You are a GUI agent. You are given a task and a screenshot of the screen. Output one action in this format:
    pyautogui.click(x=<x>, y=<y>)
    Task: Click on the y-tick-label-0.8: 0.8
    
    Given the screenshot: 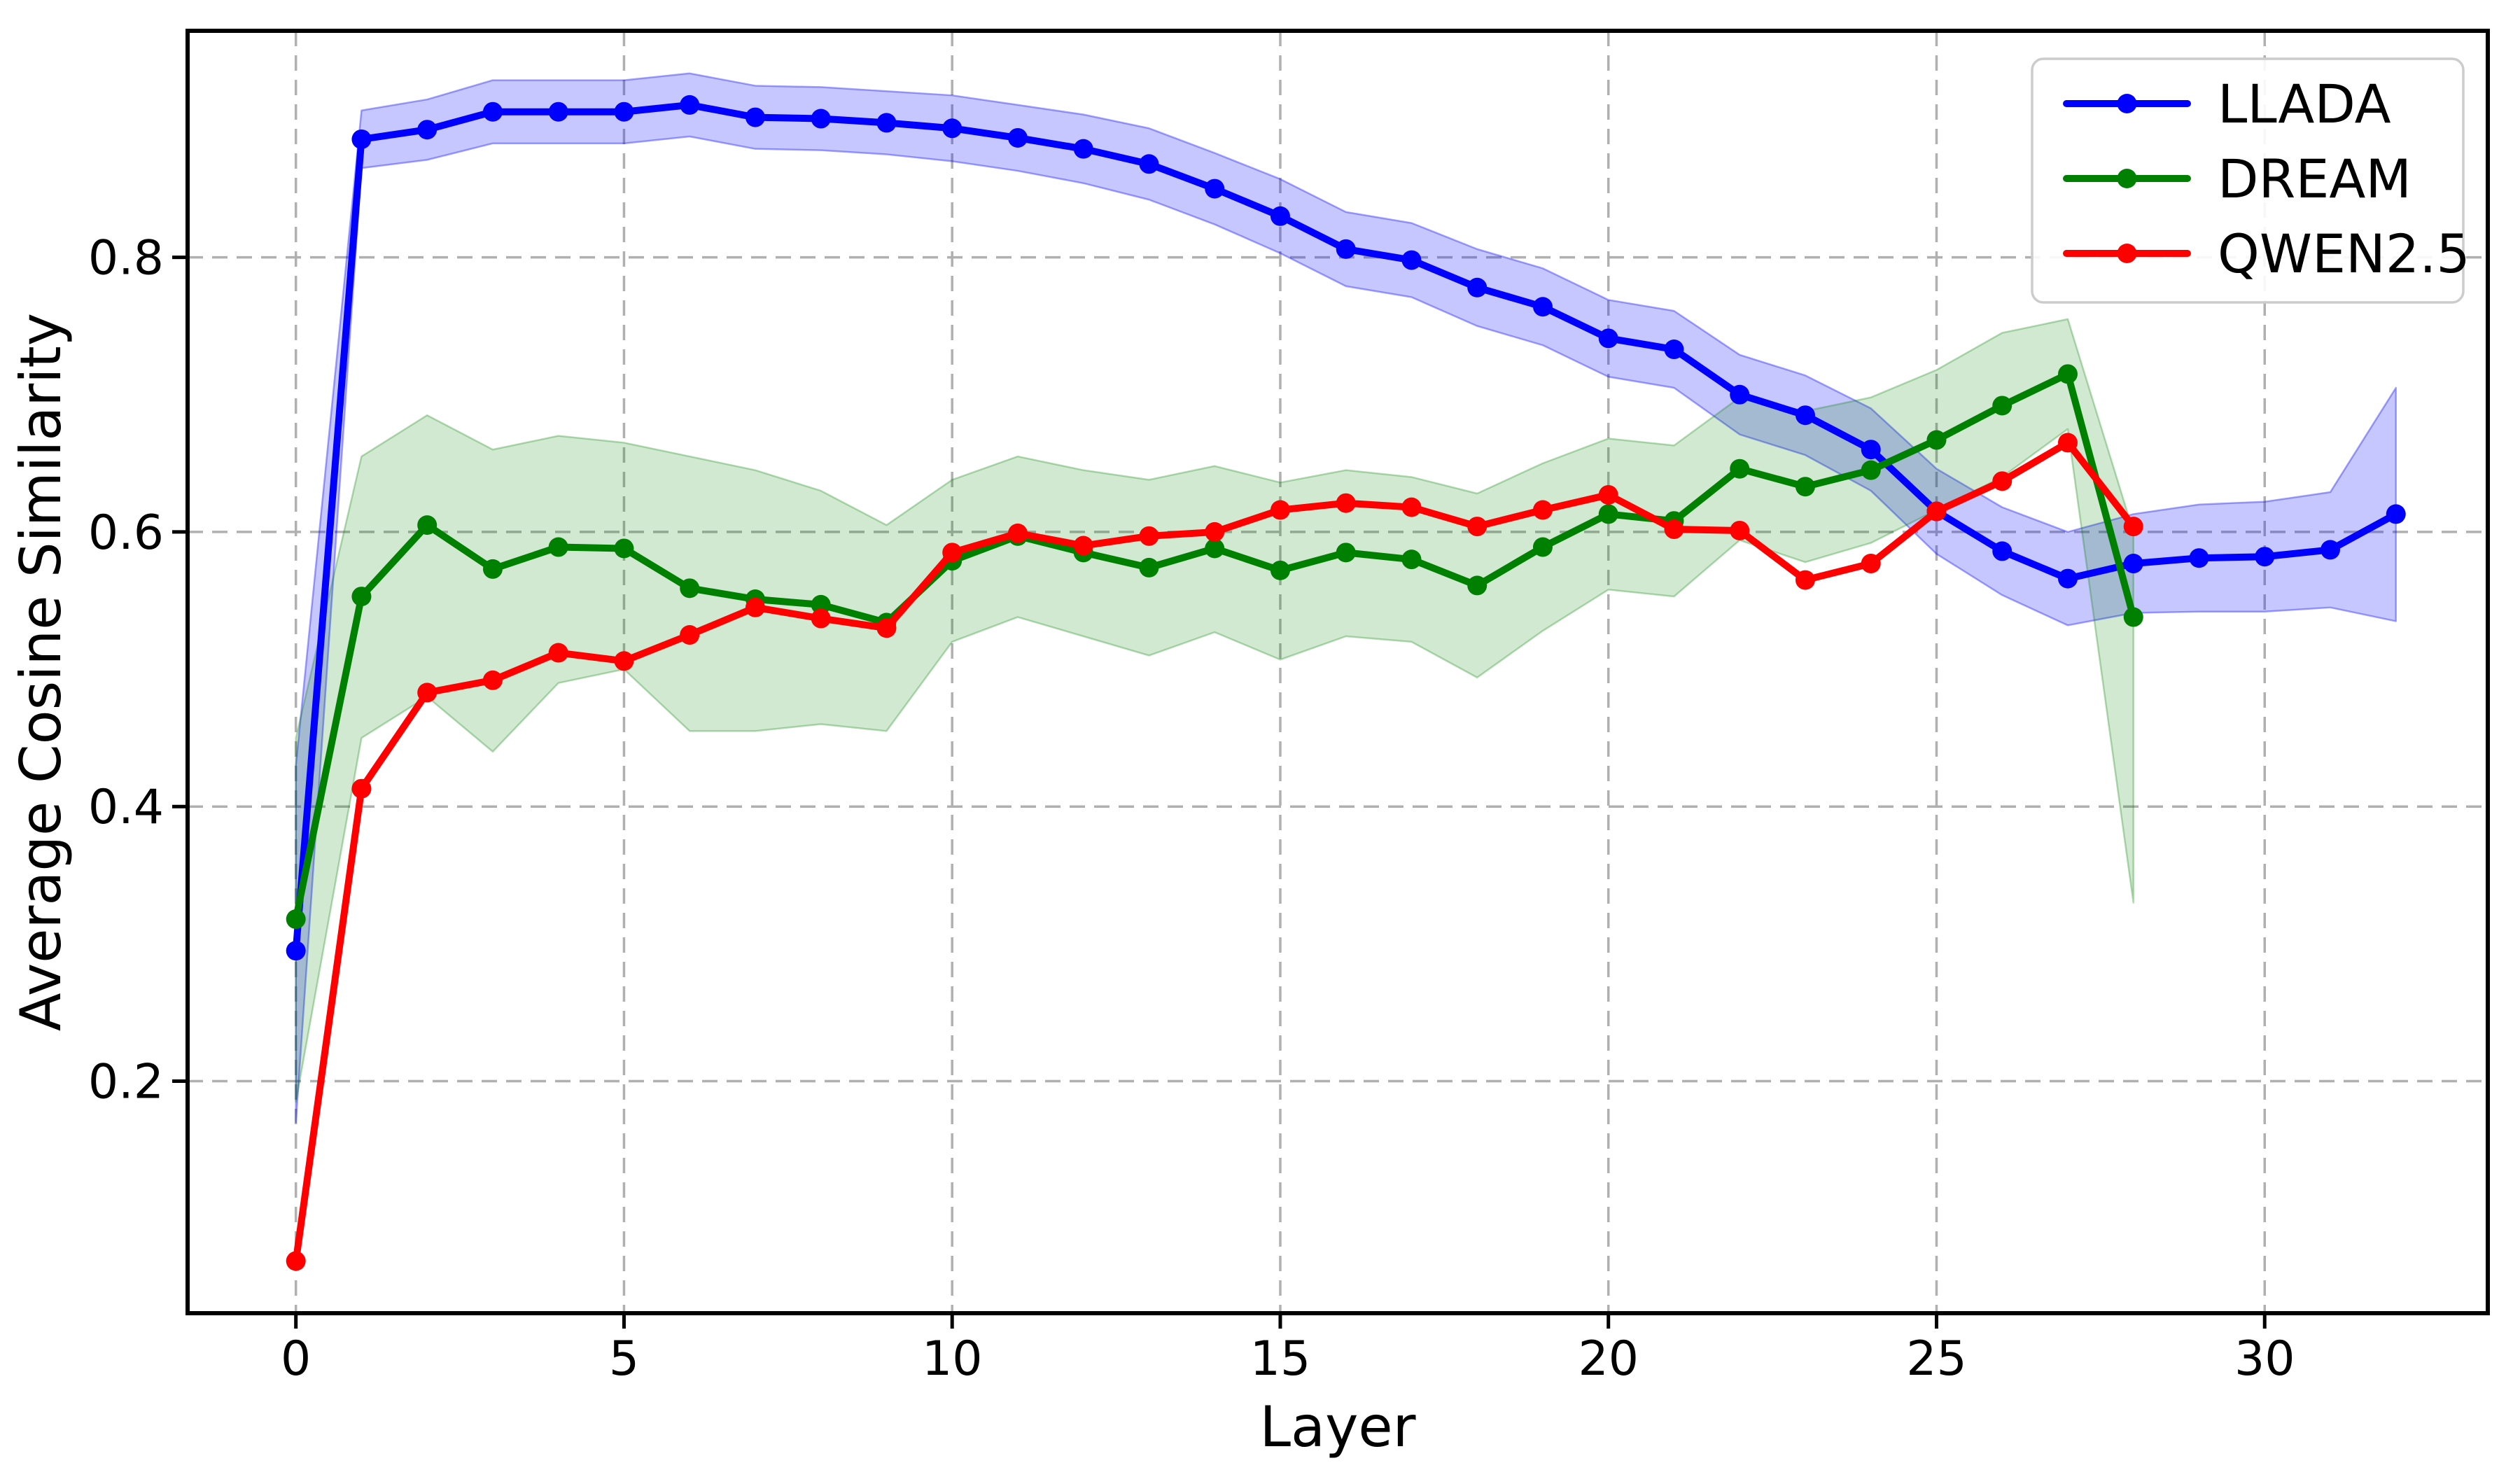 What is the action you would take?
    pyautogui.click(x=126, y=258)
    